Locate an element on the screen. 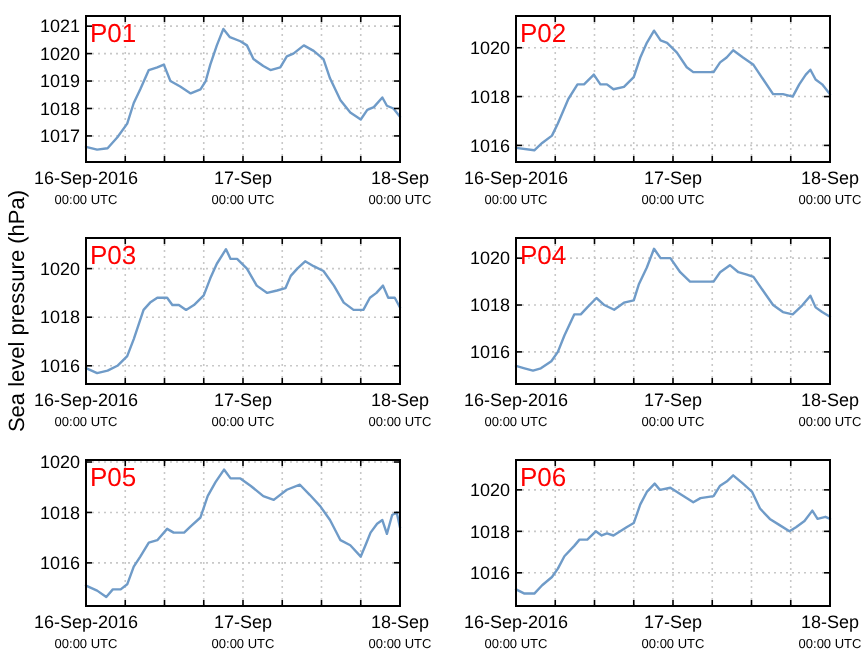 This screenshot has width=868, height=654. chart-title: P02 is located at coordinates (543, 33).